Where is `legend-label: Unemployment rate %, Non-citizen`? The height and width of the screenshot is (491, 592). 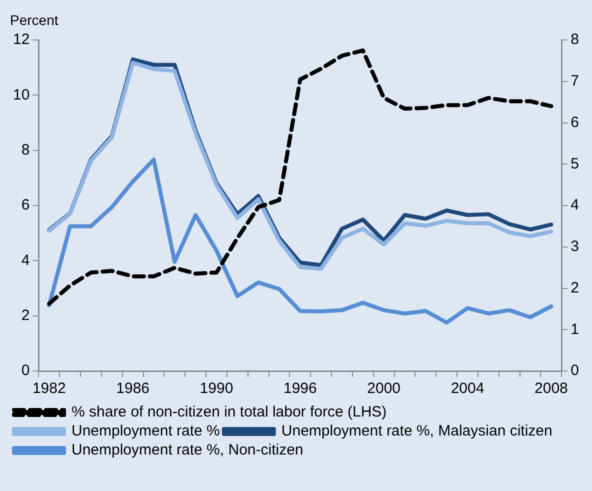
legend-label: Unemployment rate %, Non-citizen is located at coordinates (188, 450).